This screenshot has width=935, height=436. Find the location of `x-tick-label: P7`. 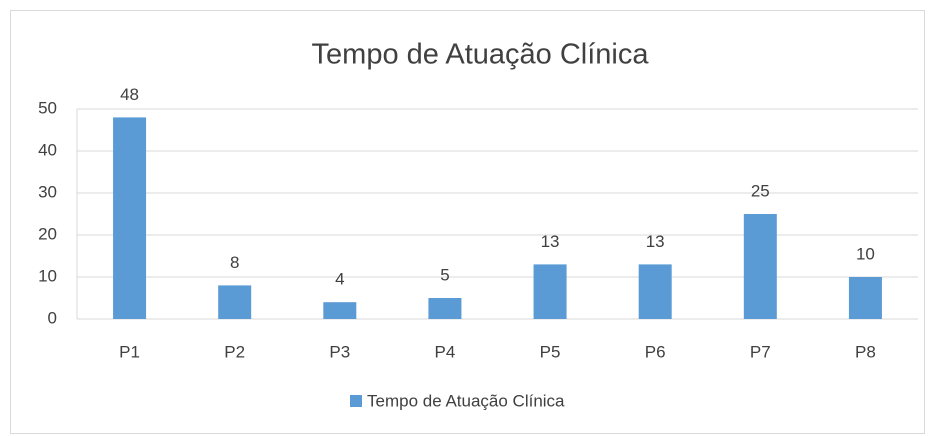

x-tick-label: P7 is located at coordinates (760, 351).